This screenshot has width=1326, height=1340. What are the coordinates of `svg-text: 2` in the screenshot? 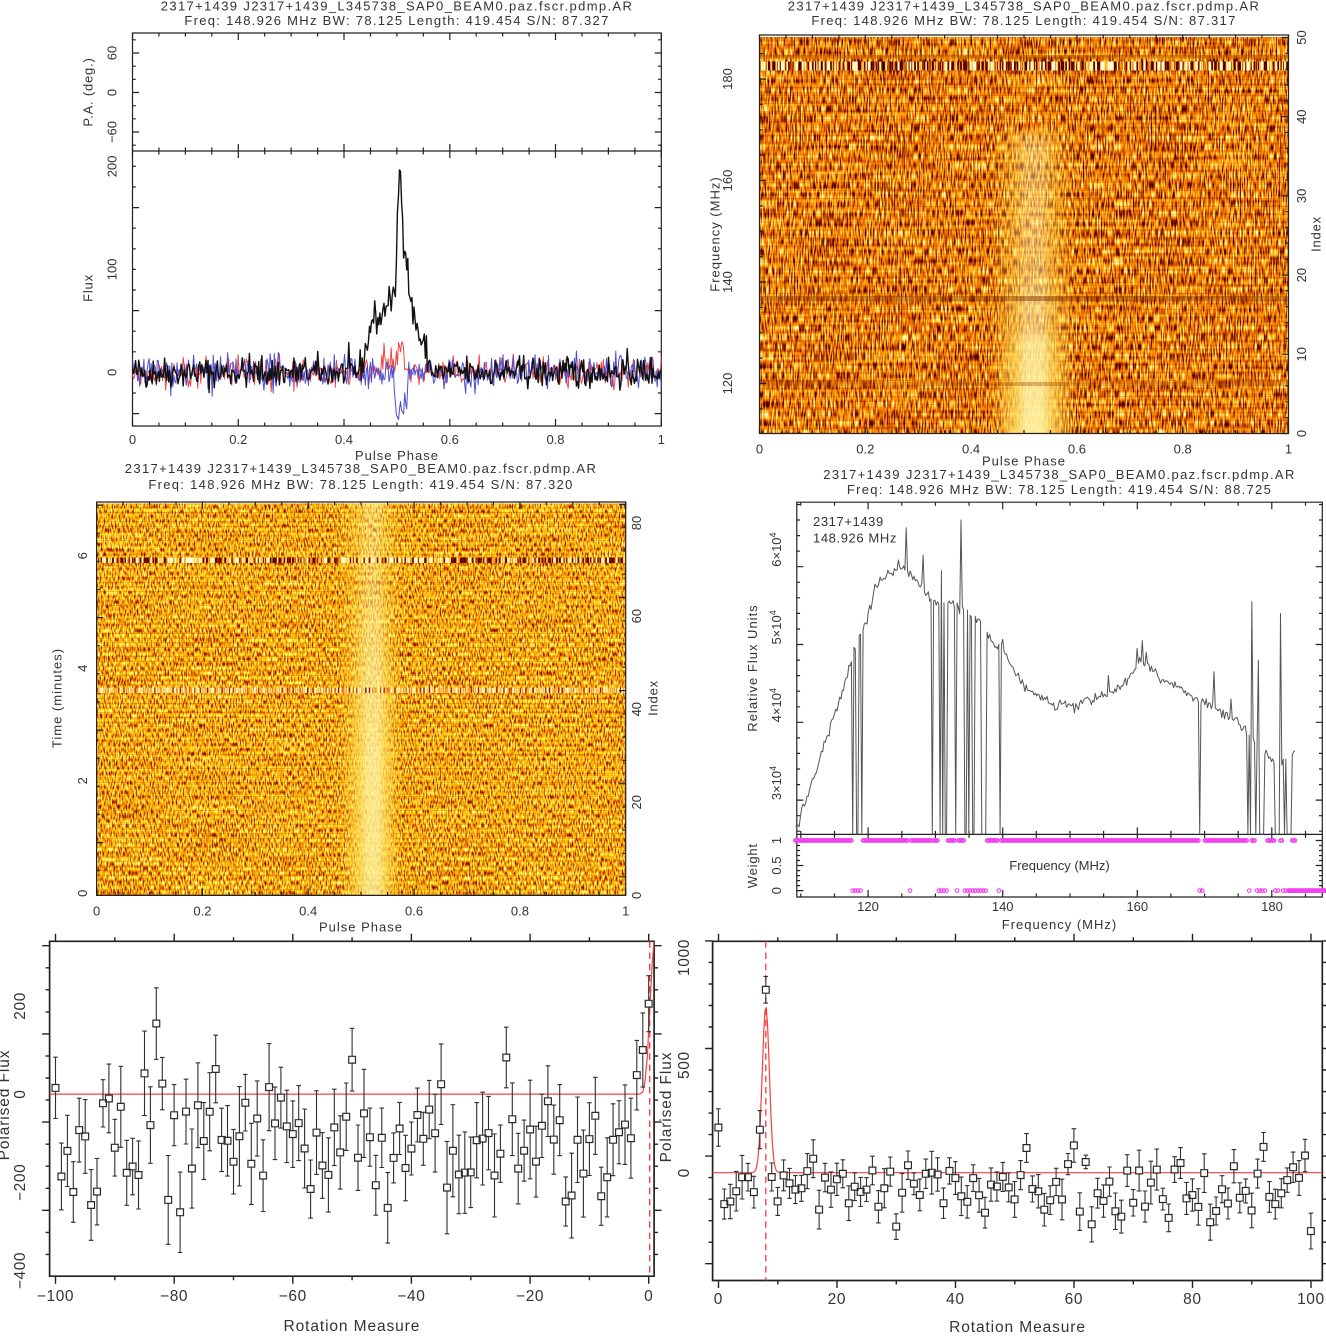 It's located at (82, 780).